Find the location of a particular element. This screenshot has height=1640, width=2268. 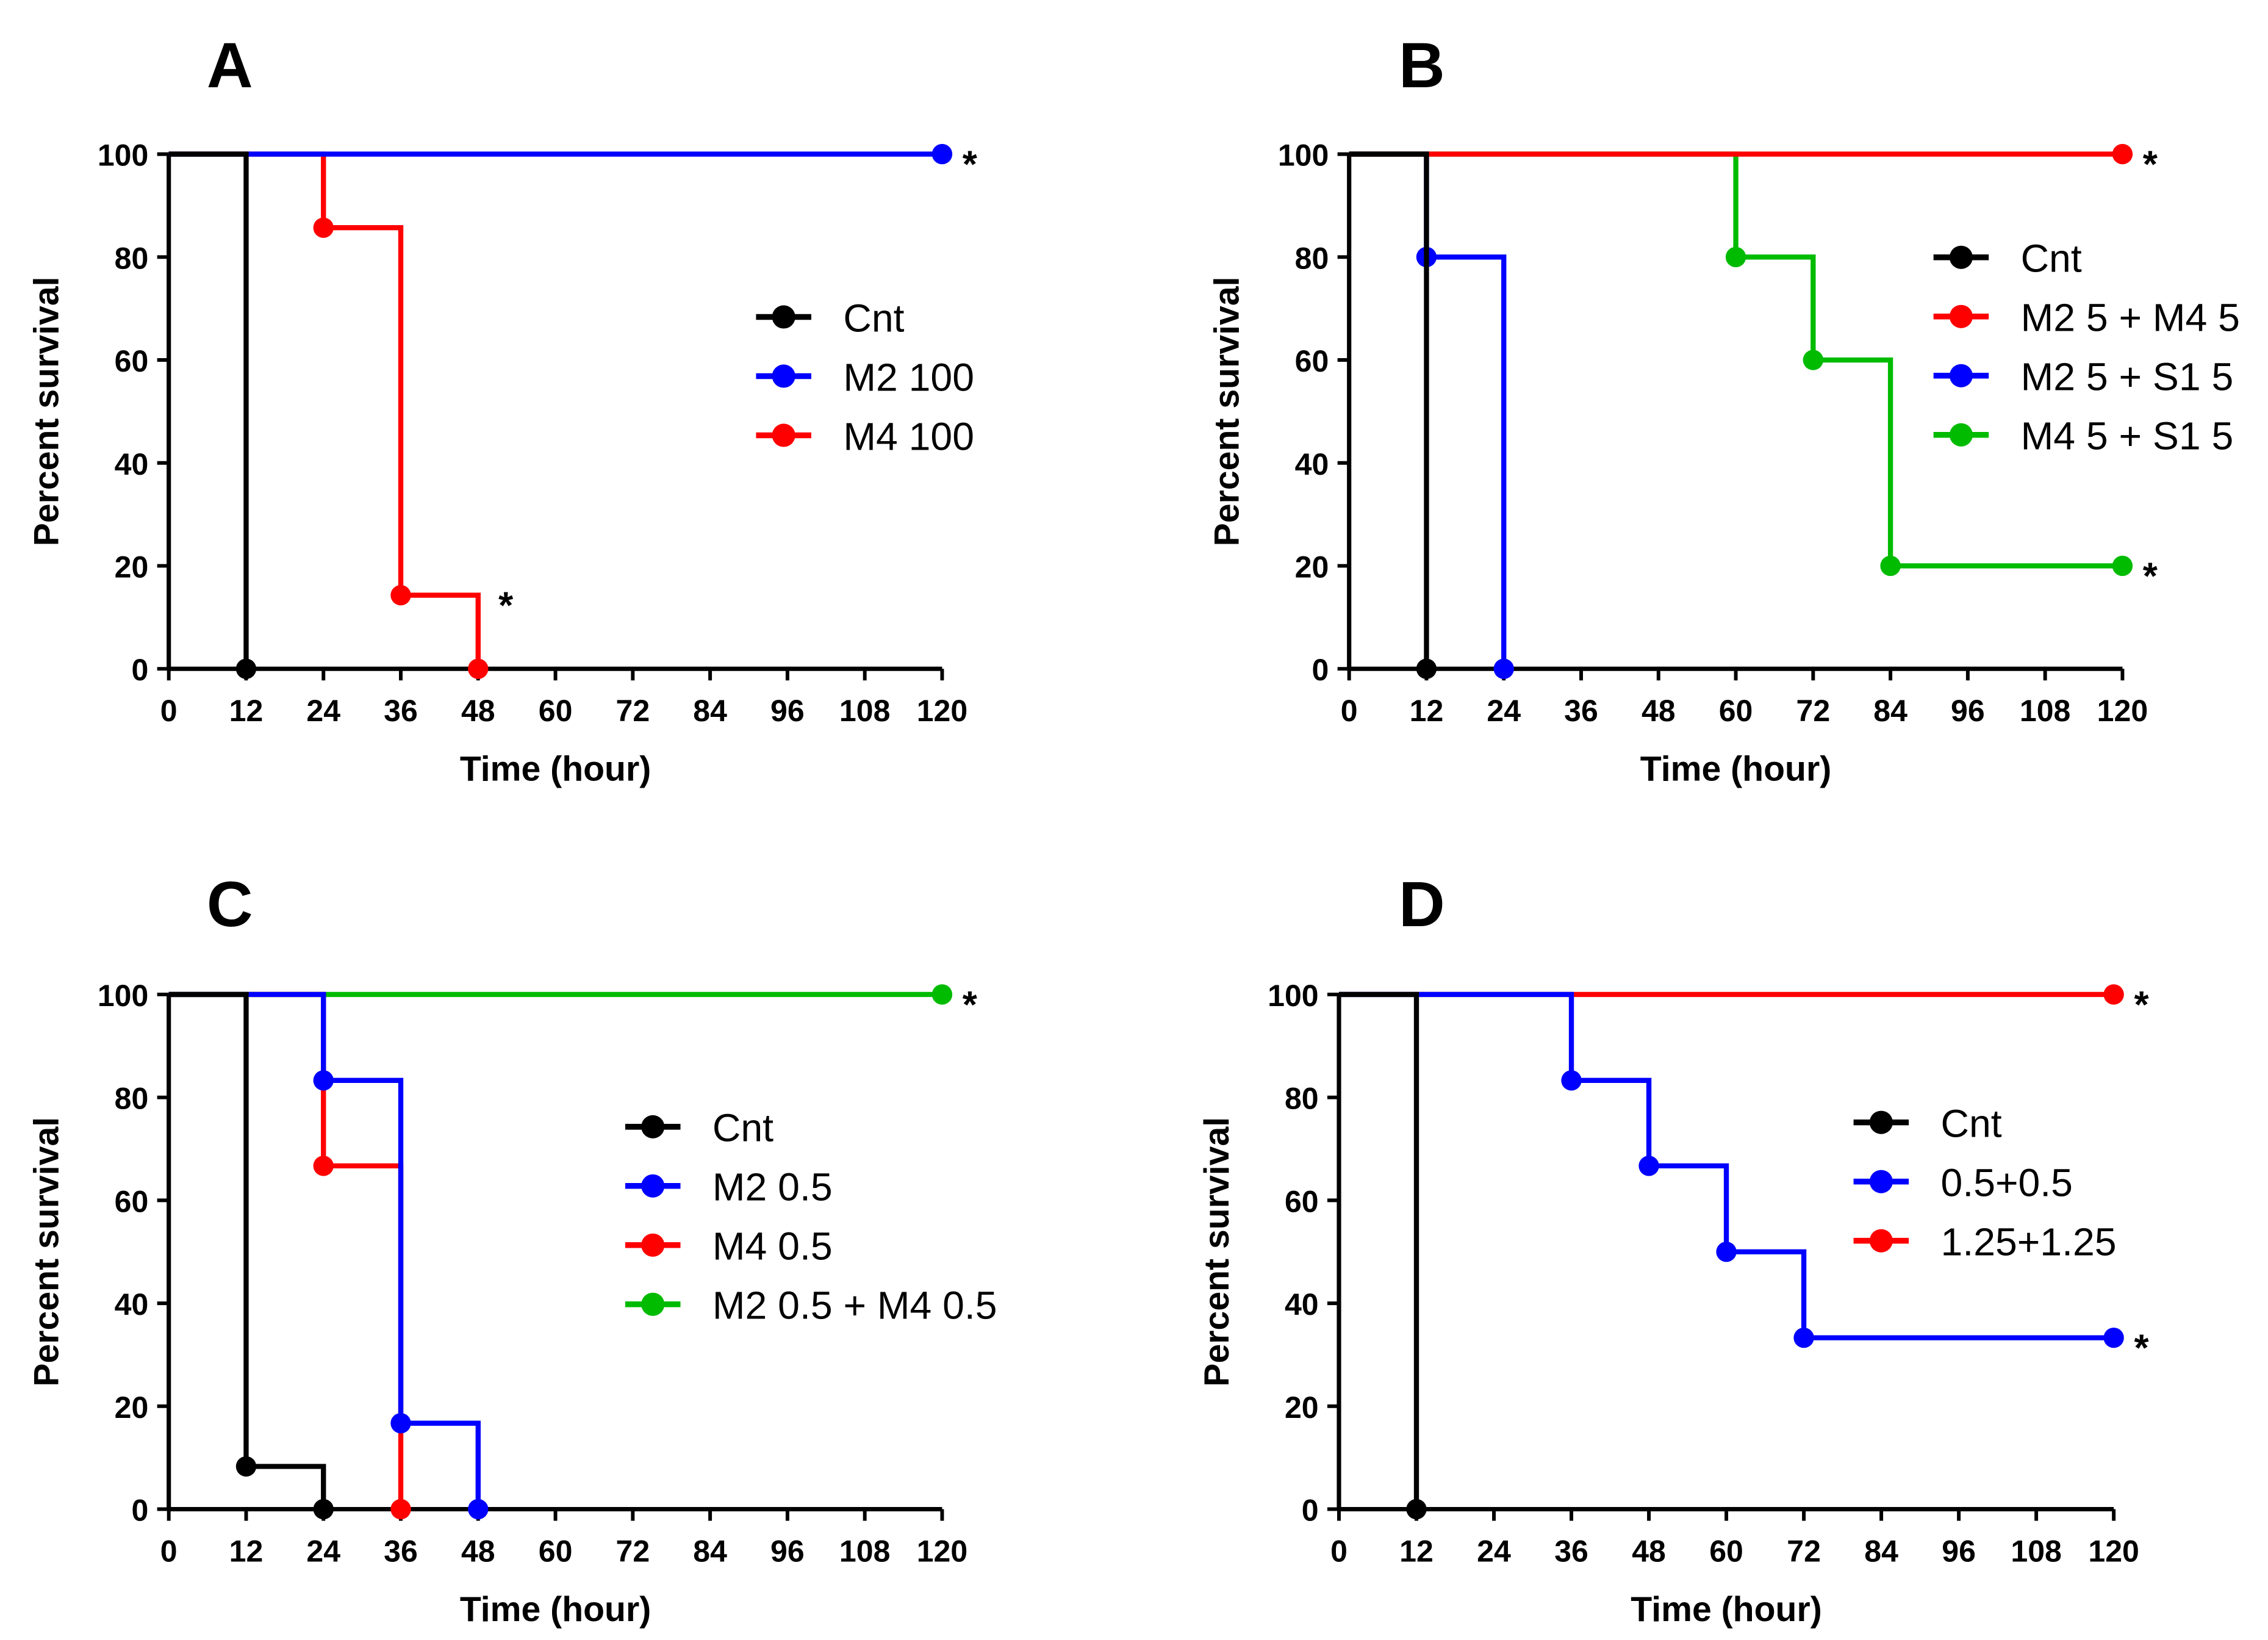

legend-label: M4 0.5 is located at coordinates (773, 1246).